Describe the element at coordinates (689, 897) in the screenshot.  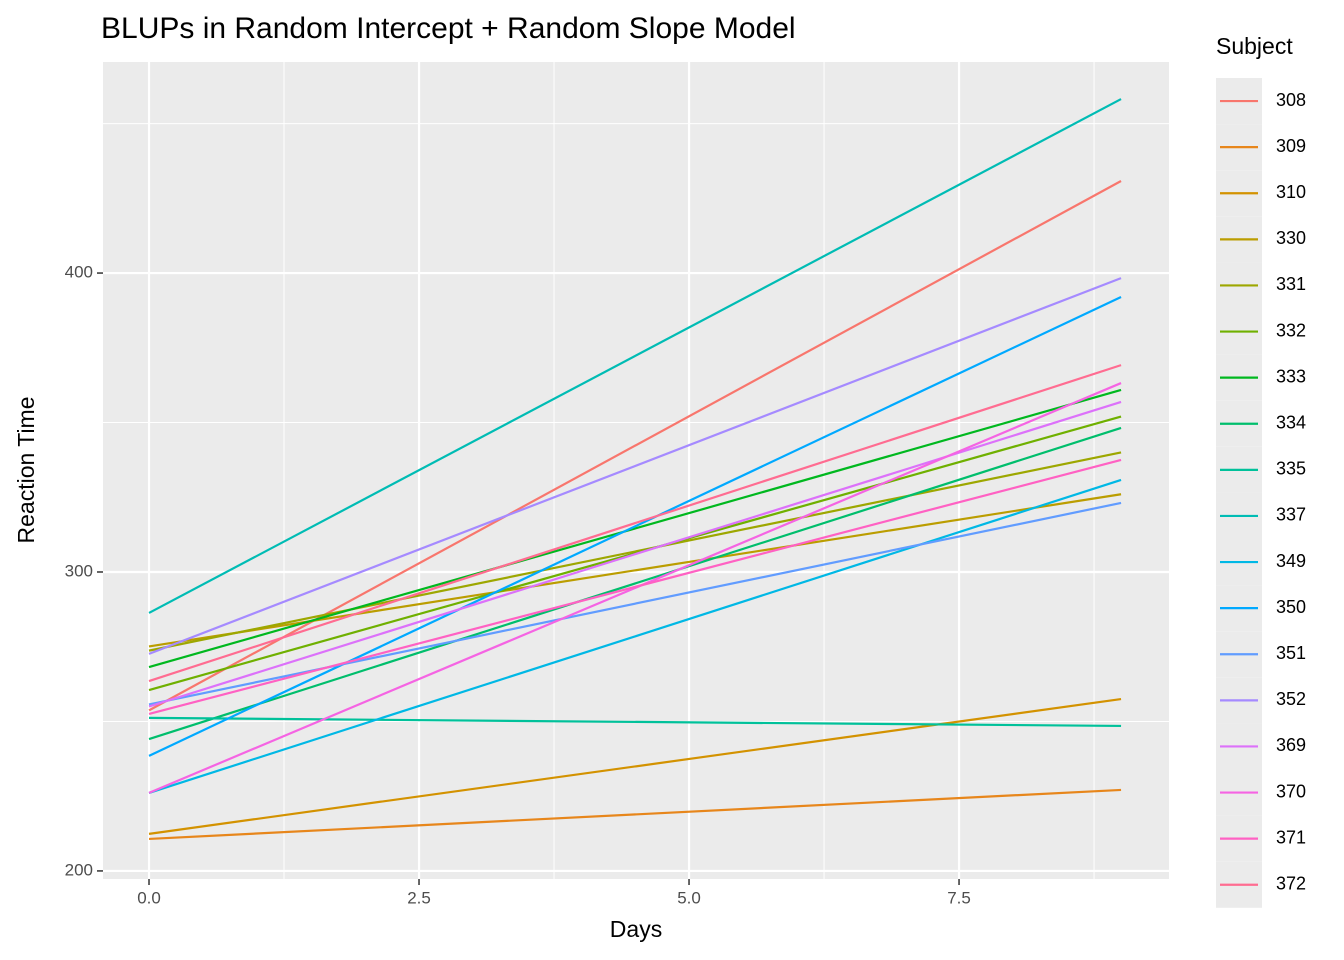
I see `x-tick-label: 5.0` at that location.